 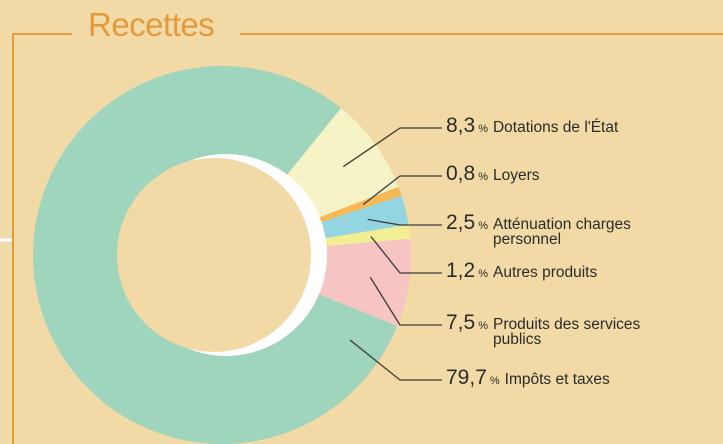 I want to click on slice-label: 0,8% Loyers, so click(x=493, y=174).